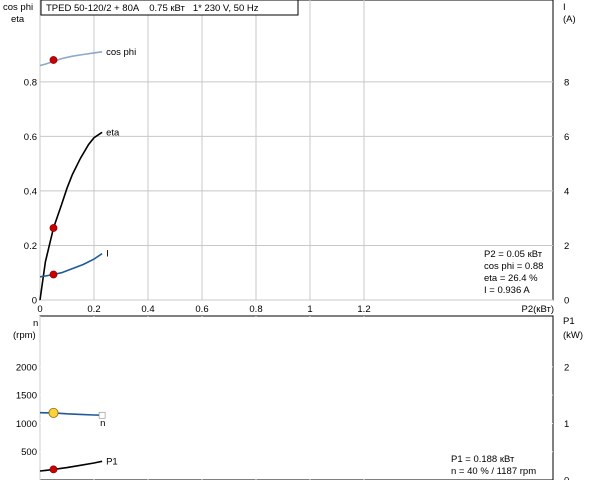 The height and width of the screenshot is (485, 592). Describe the element at coordinates (566, 137) in the screenshot. I see `y-right-tick-label: 6` at that location.